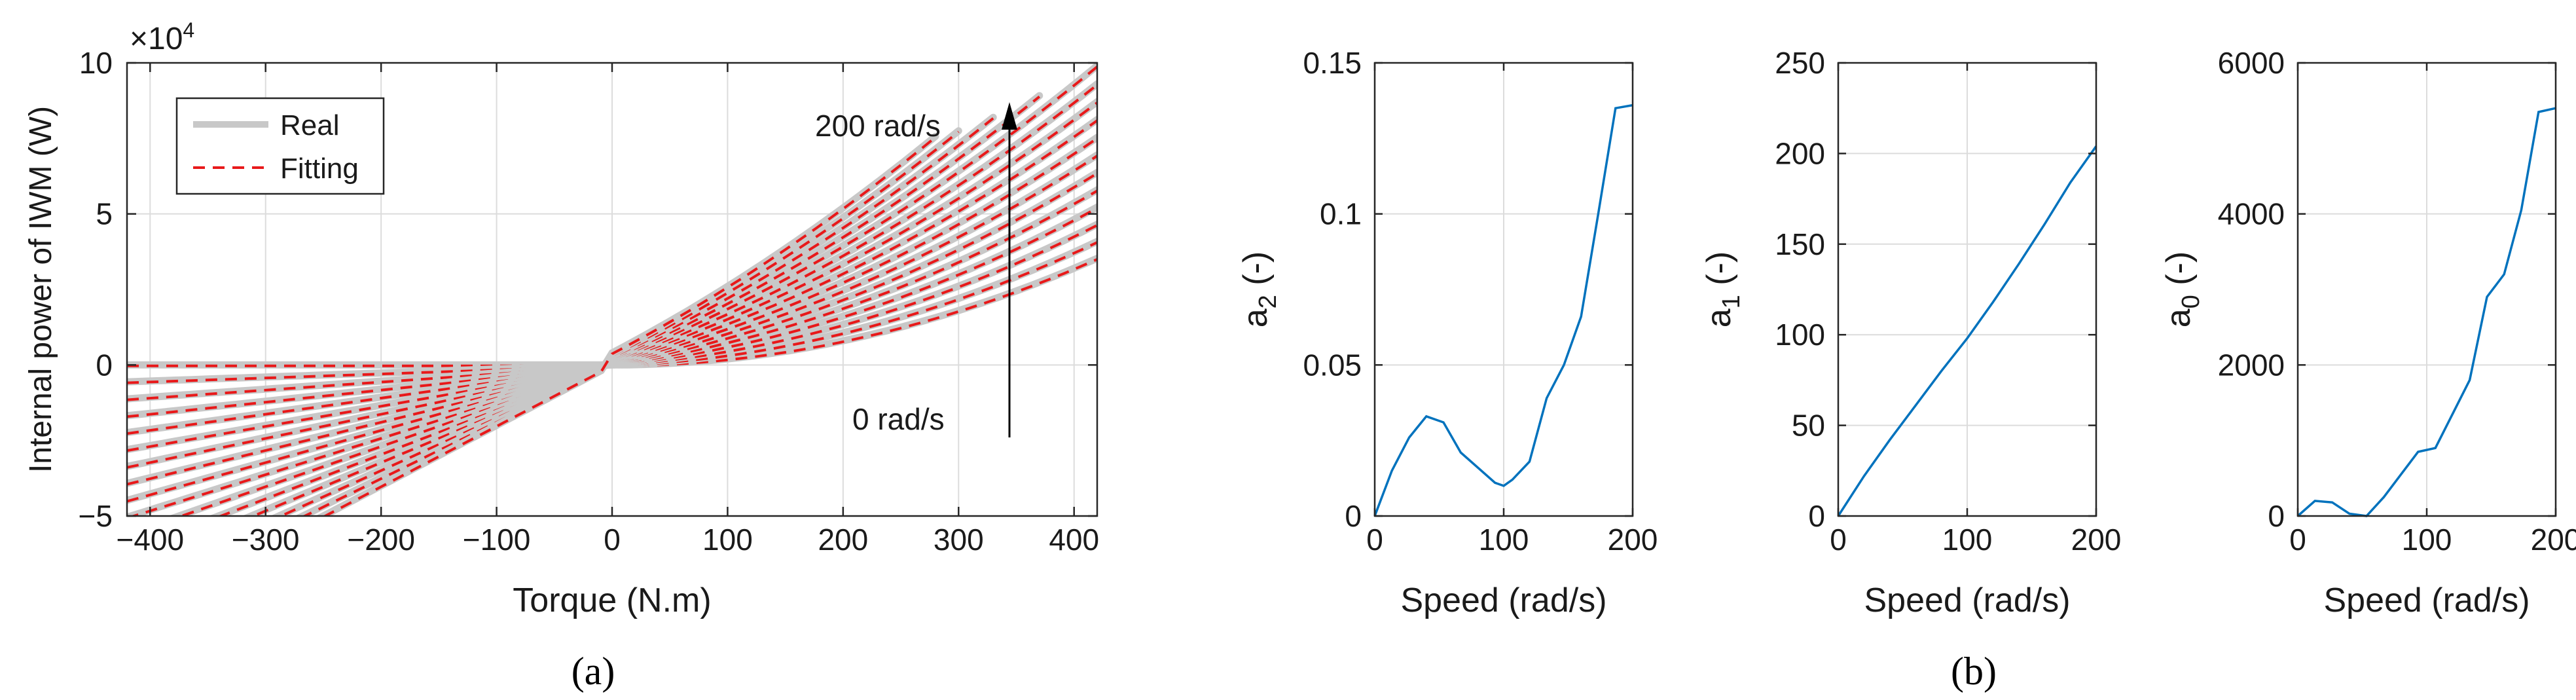 The height and width of the screenshot is (700, 2576). I want to click on panel-a-caption: (a), so click(593, 671).